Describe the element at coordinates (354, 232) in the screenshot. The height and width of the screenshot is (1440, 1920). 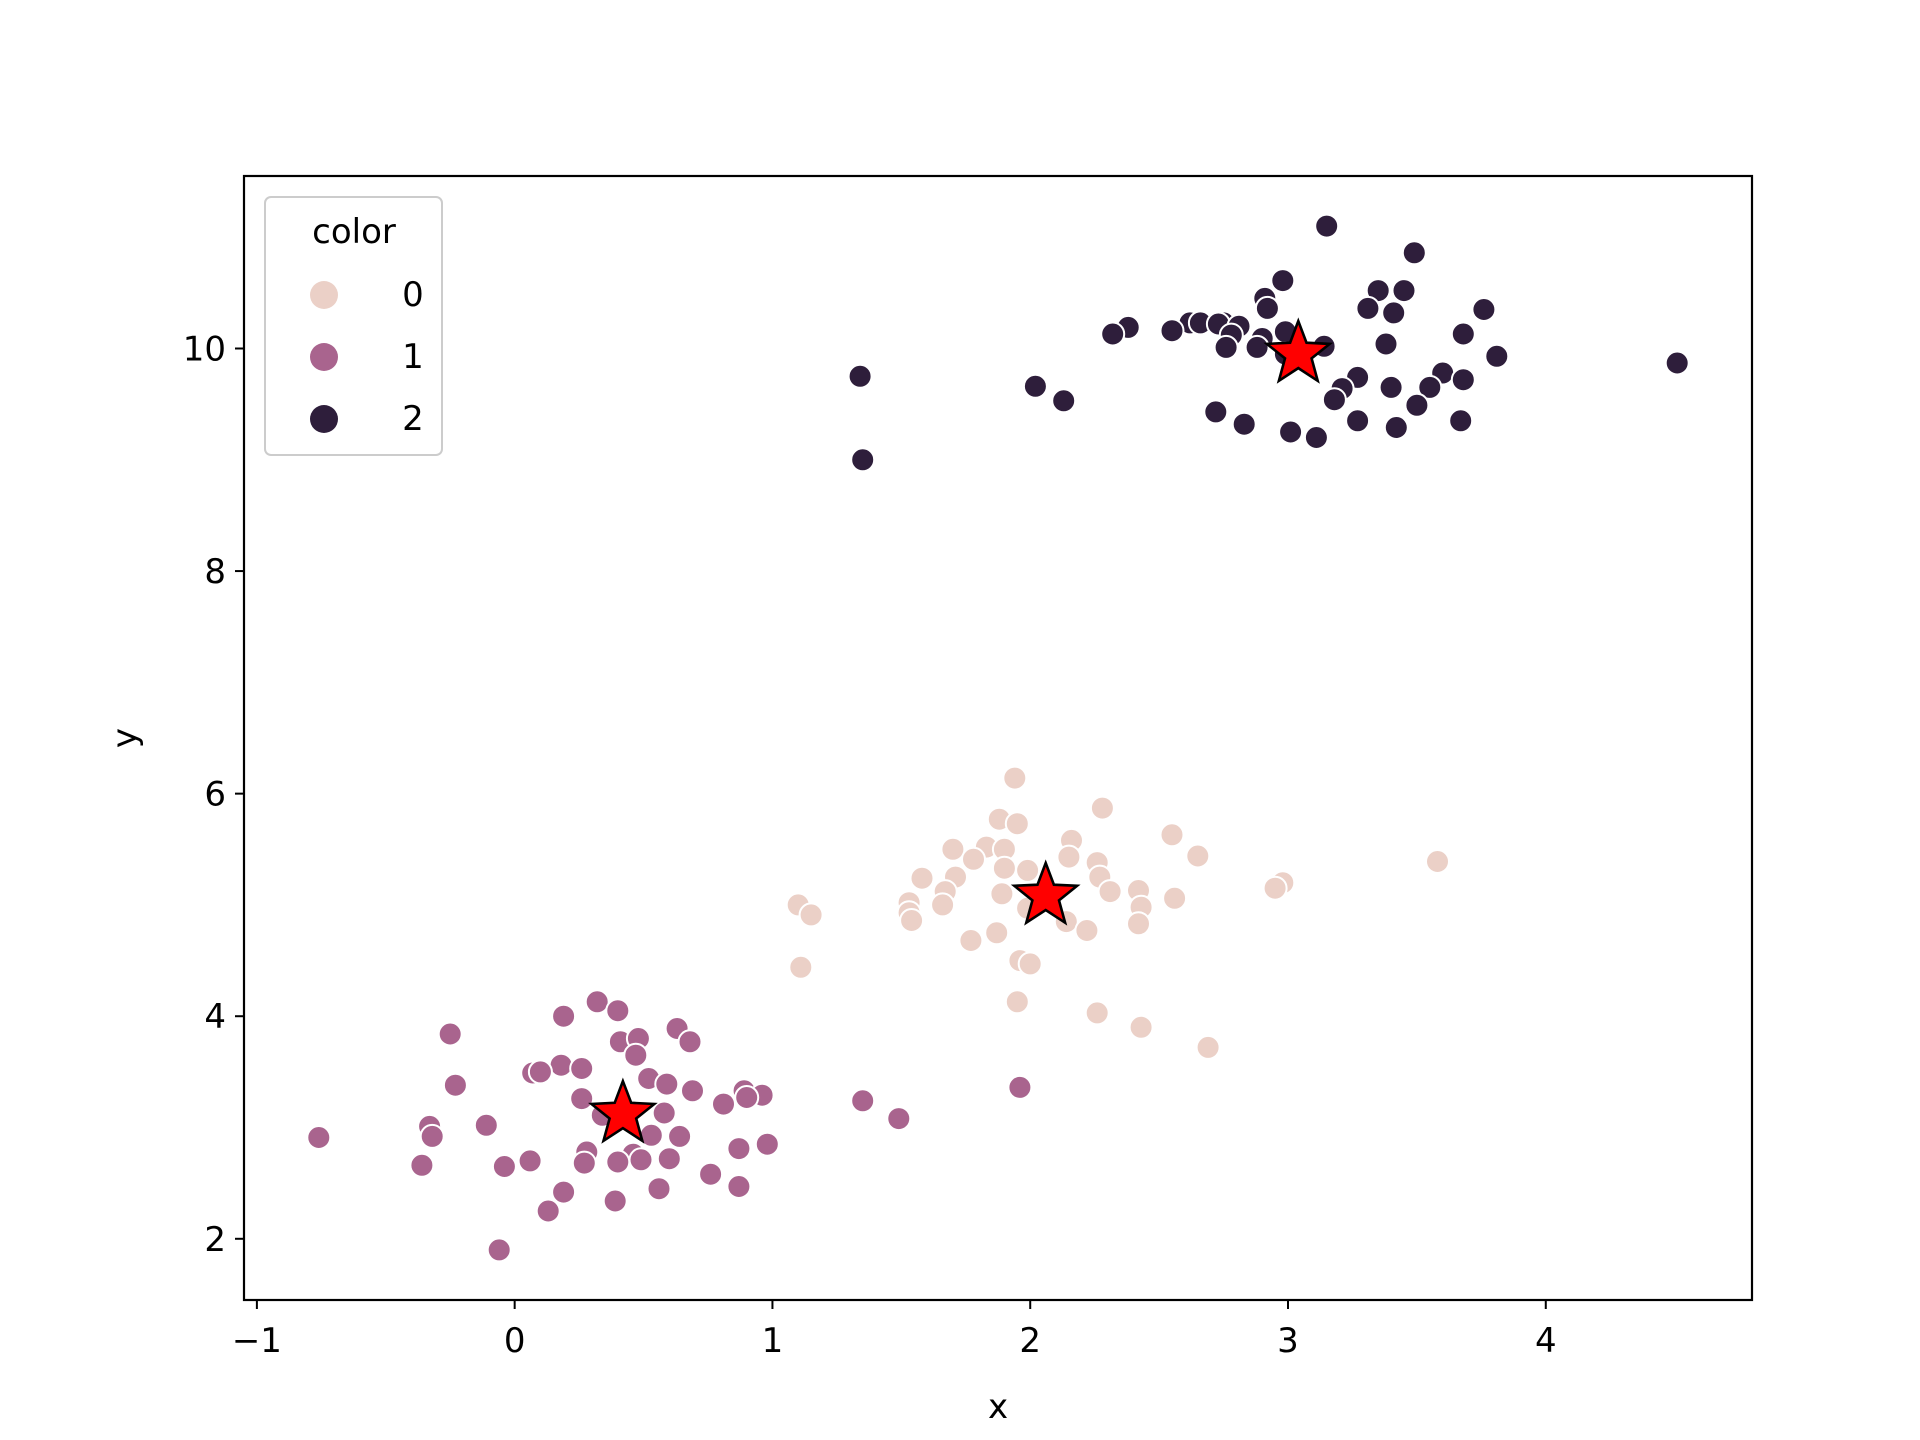
I see `legend-title: color` at that location.